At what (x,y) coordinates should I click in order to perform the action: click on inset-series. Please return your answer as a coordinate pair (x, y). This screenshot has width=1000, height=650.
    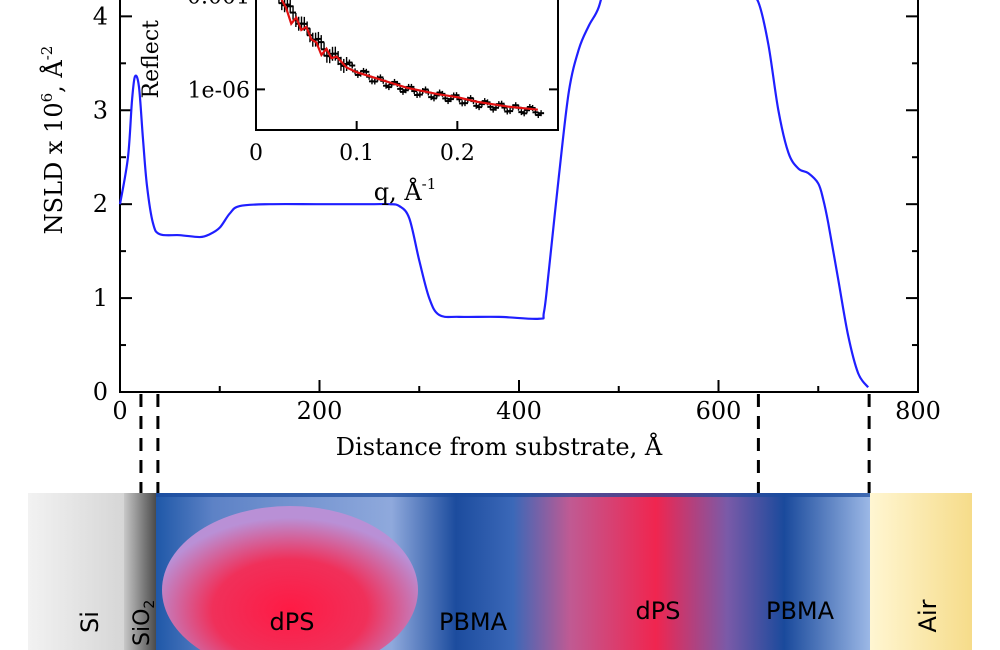
    Looking at the image, I should click on (411, 59).